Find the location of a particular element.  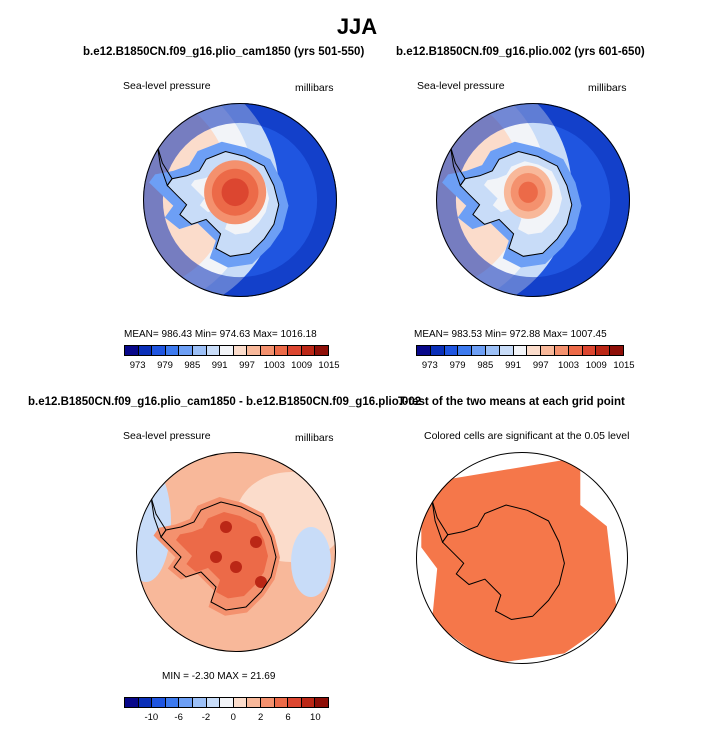

colorbar-tick-label: -10 is located at coordinates (151, 717).